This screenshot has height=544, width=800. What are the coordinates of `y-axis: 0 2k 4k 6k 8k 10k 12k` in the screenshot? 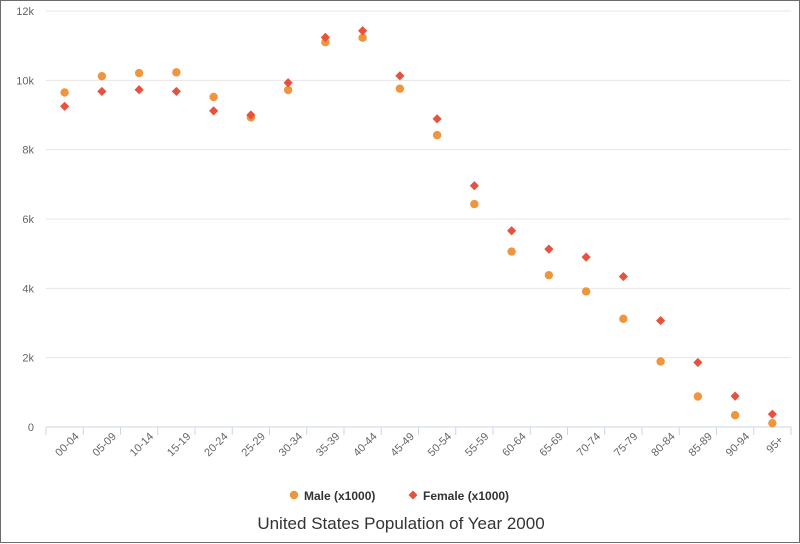 It's located at (25, 220).